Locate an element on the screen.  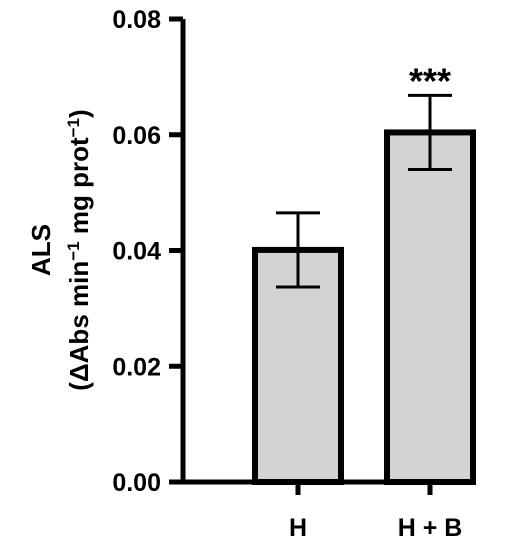
y-axis-label-line1: ALS is located at coordinates (41, 250).